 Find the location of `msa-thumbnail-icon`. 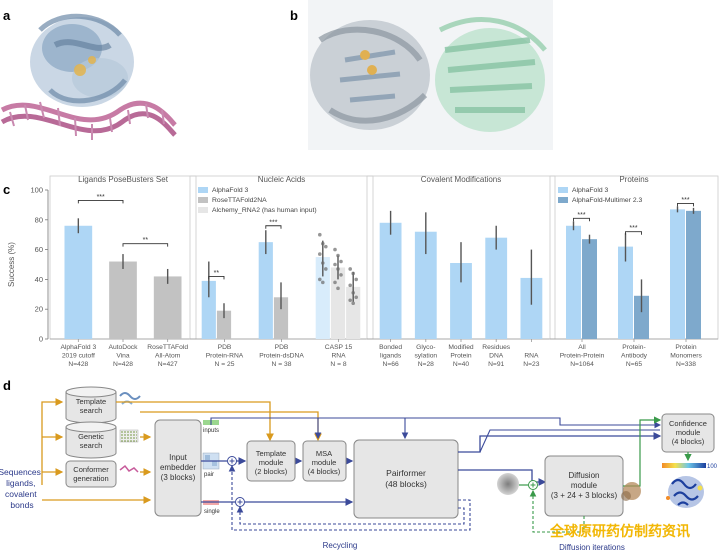

msa-thumbnail-icon is located at coordinates (129, 436).